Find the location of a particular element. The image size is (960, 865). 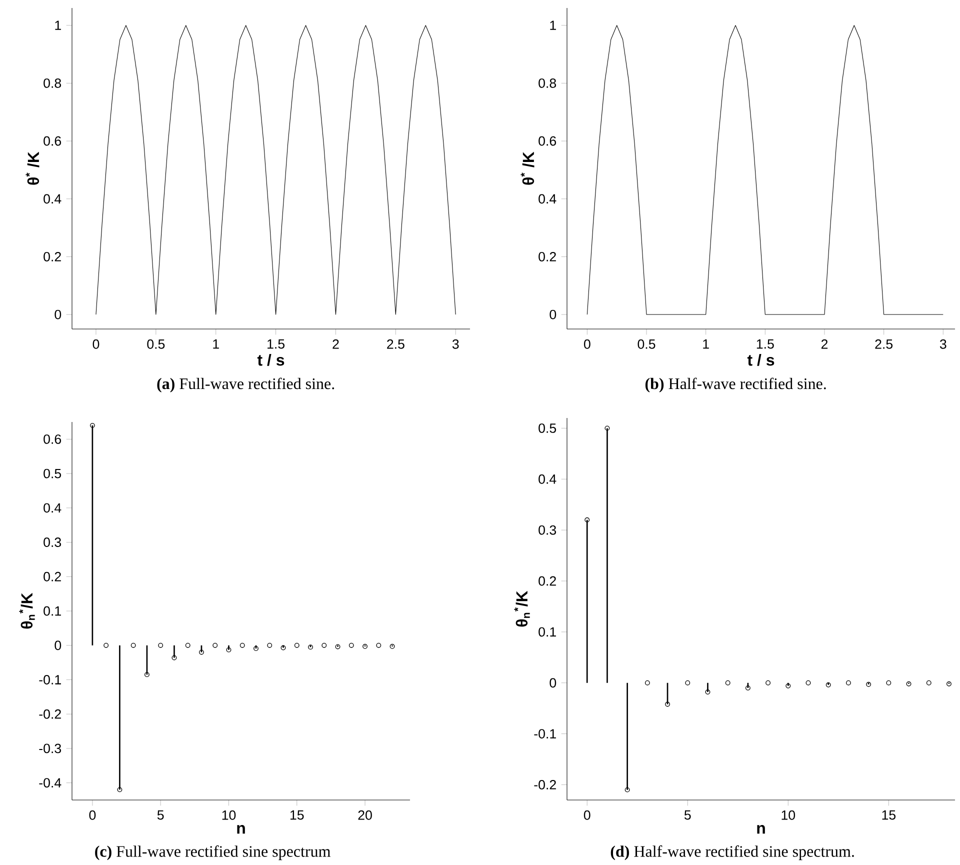

y-tick-label: -0.4 is located at coordinates (50, 783).